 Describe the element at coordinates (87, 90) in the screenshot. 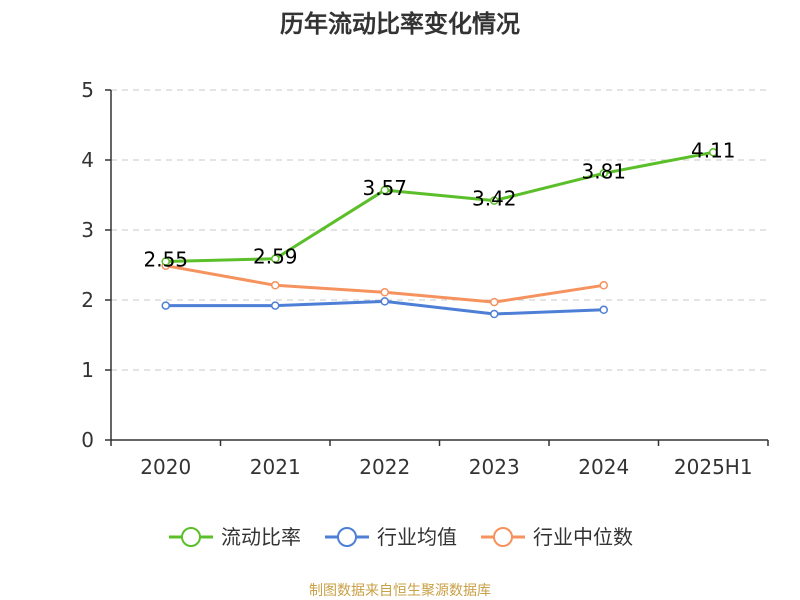

I see `y-tick-label: 5` at that location.